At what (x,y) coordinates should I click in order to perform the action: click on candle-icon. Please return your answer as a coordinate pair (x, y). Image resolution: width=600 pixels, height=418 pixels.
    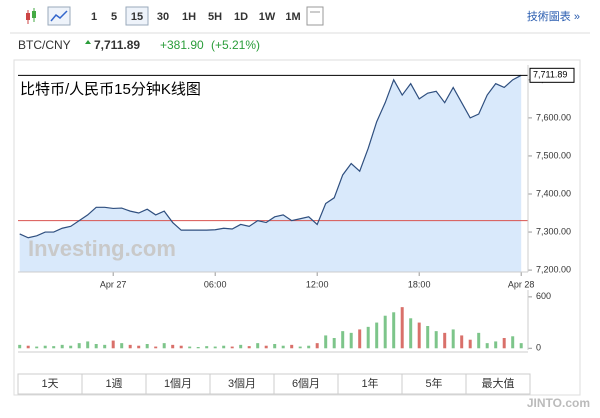
    Looking at the image, I should click on (31, 16).